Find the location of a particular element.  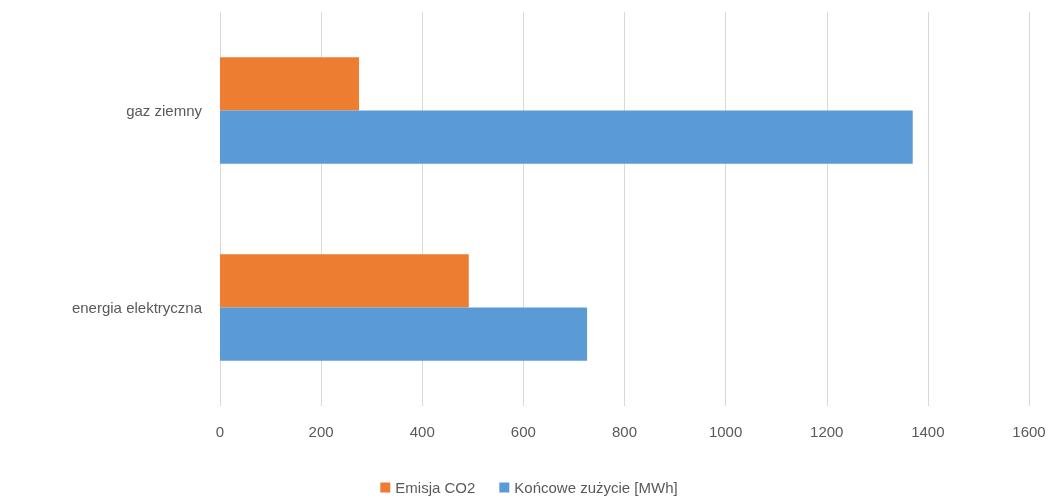

x-tick-label: 1200 is located at coordinates (827, 431).